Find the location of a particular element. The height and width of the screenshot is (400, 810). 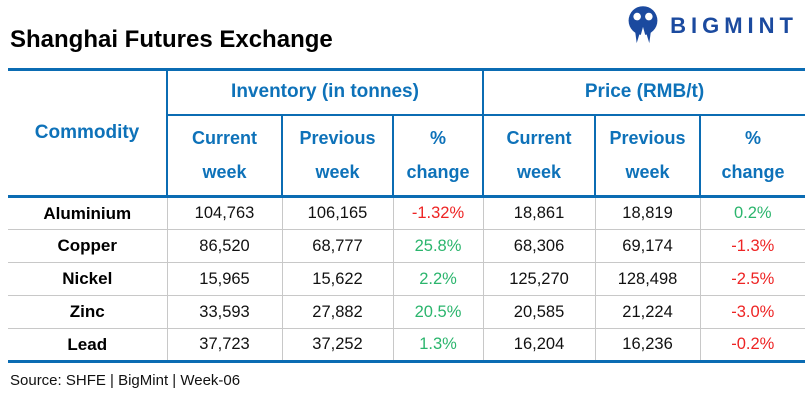

price-group-header: Price (RMB/t) is located at coordinates (644, 92).